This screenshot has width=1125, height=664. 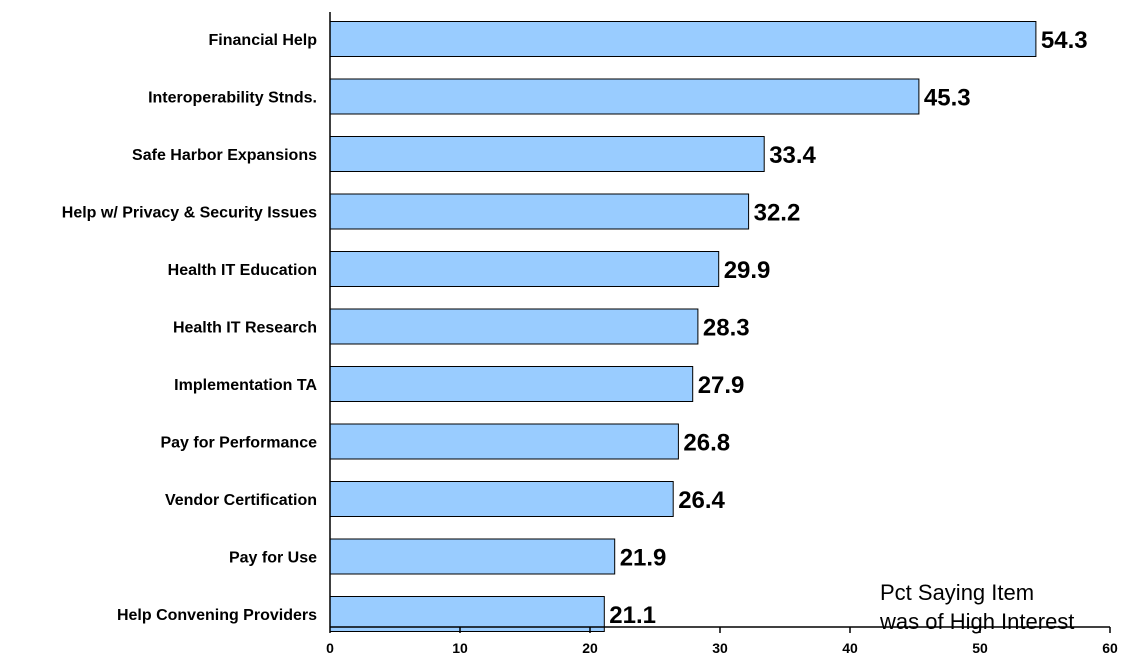 I want to click on category-label: Safe Harbor Expansions, so click(x=224, y=155).